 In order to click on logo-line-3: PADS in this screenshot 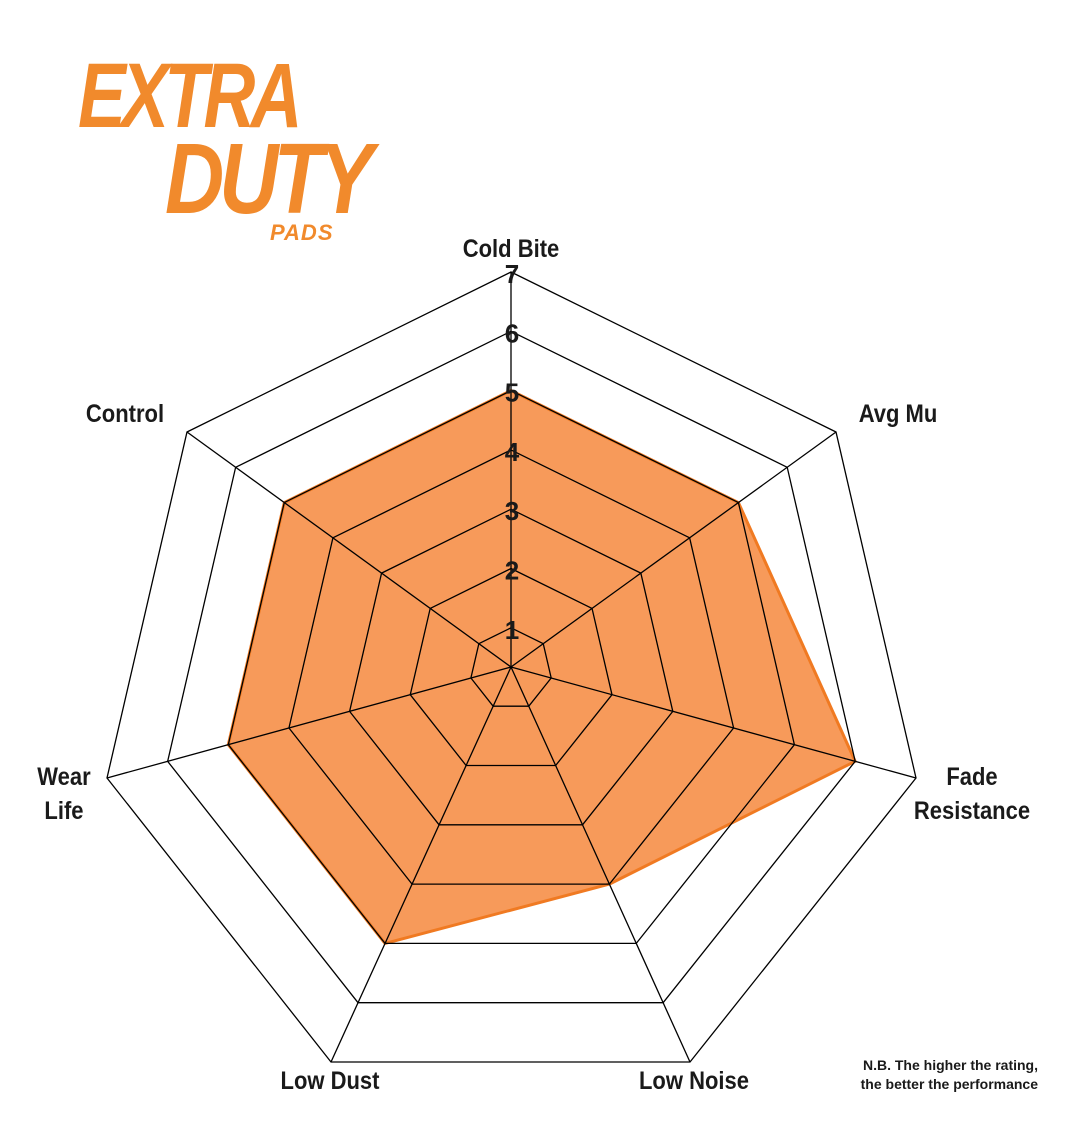, I will do `click(302, 232)`.